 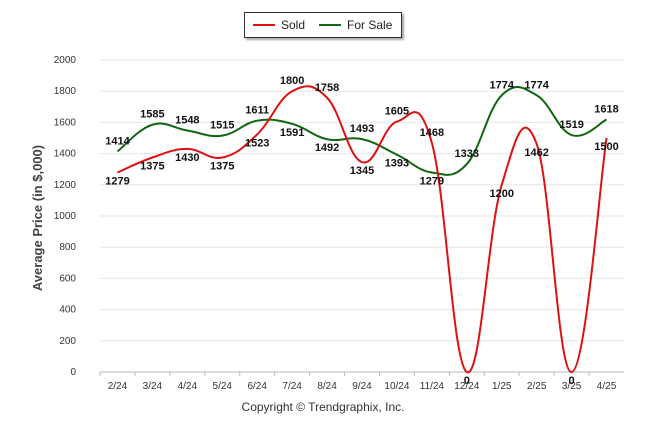 What do you see at coordinates (73, 372) in the screenshot?
I see `y-tick-label: 0` at bounding box center [73, 372].